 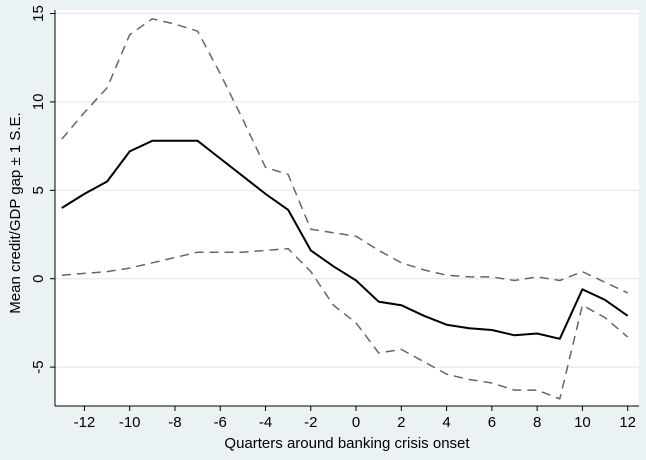 What do you see at coordinates (265, 422) in the screenshot?
I see `x-tick-label: -4` at bounding box center [265, 422].